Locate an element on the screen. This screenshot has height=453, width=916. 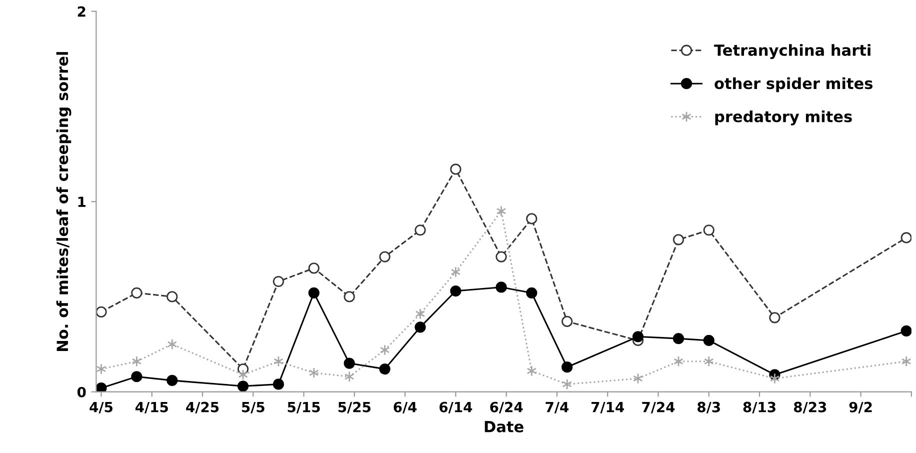
x-tick-label: 7/24 is located at coordinates (658, 408).